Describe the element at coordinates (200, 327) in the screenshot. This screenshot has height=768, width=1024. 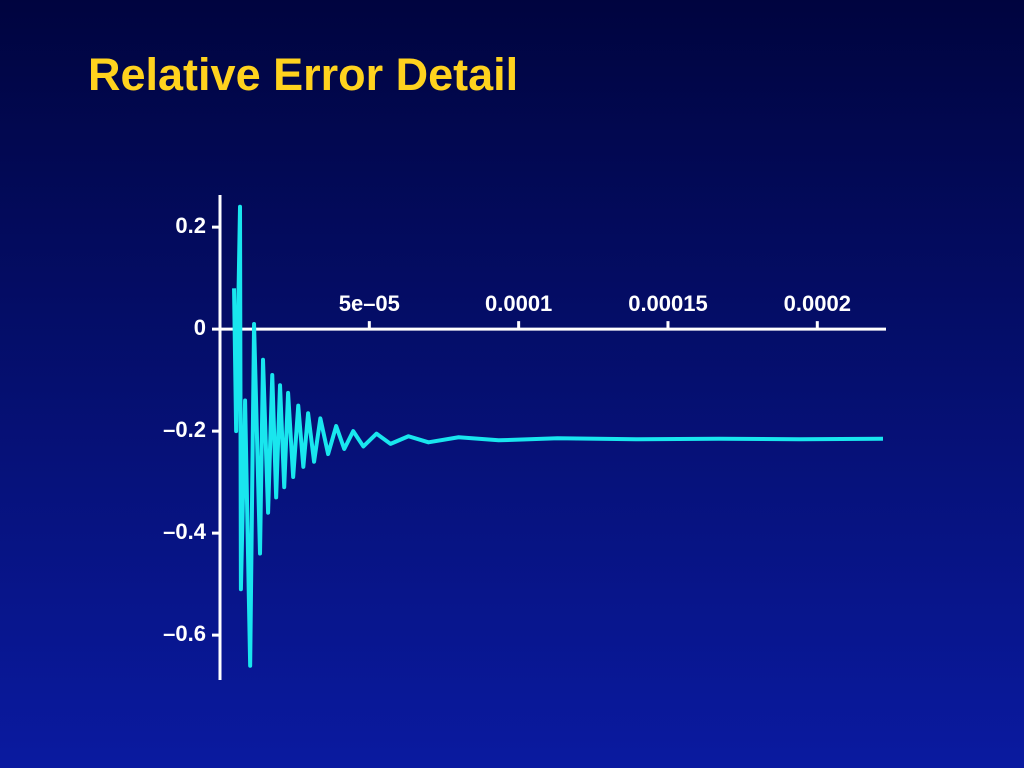
I see `y-tick-label: 0` at that location.